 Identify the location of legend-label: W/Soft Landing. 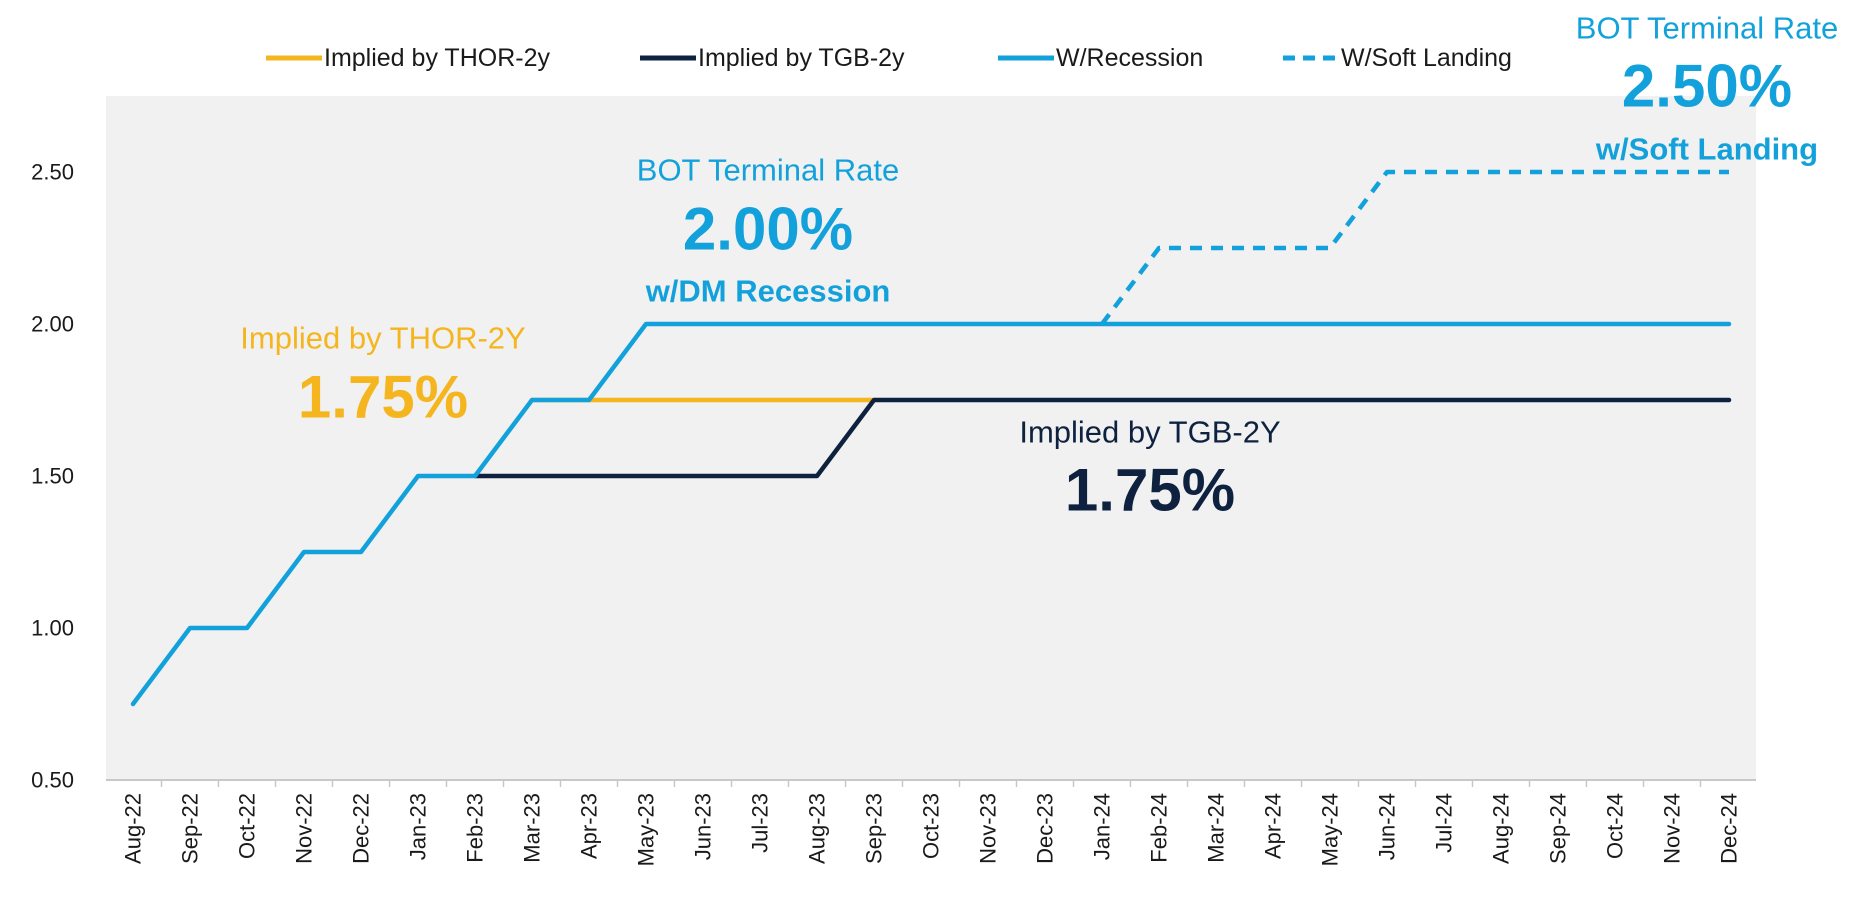
(1426, 58).